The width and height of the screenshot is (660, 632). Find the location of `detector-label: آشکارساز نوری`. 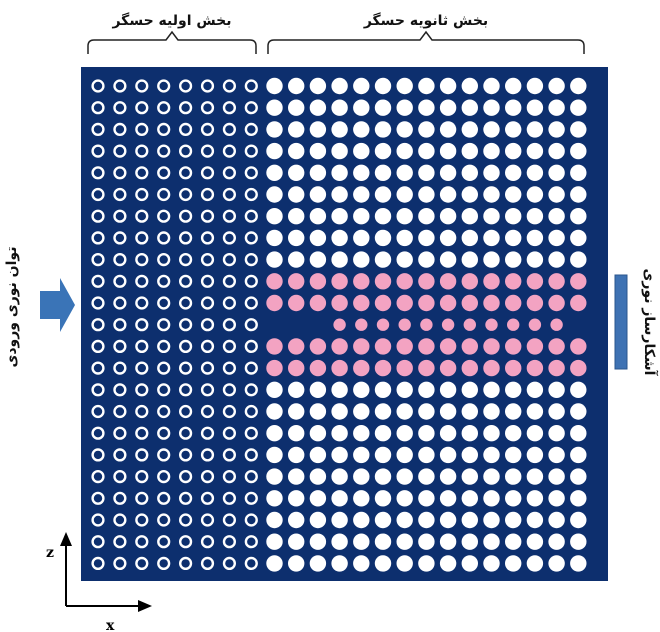

detector-label: آشکارساز نوری is located at coordinates (650, 323).